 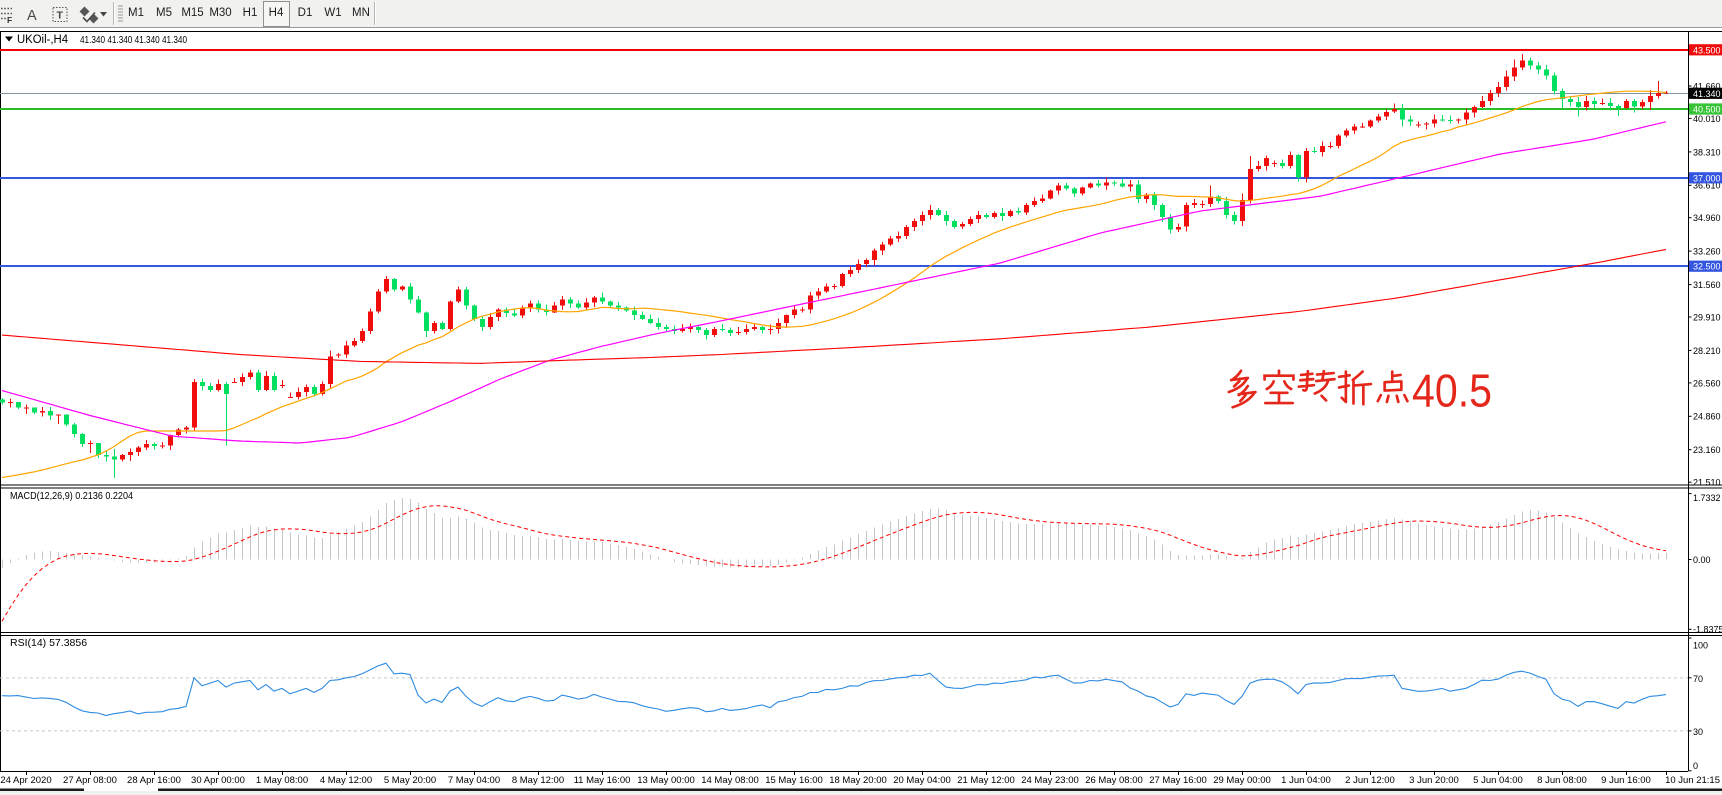 What do you see at coordinates (1707, 178) in the screenshot?
I see `svg-text: 37.000` at bounding box center [1707, 178].